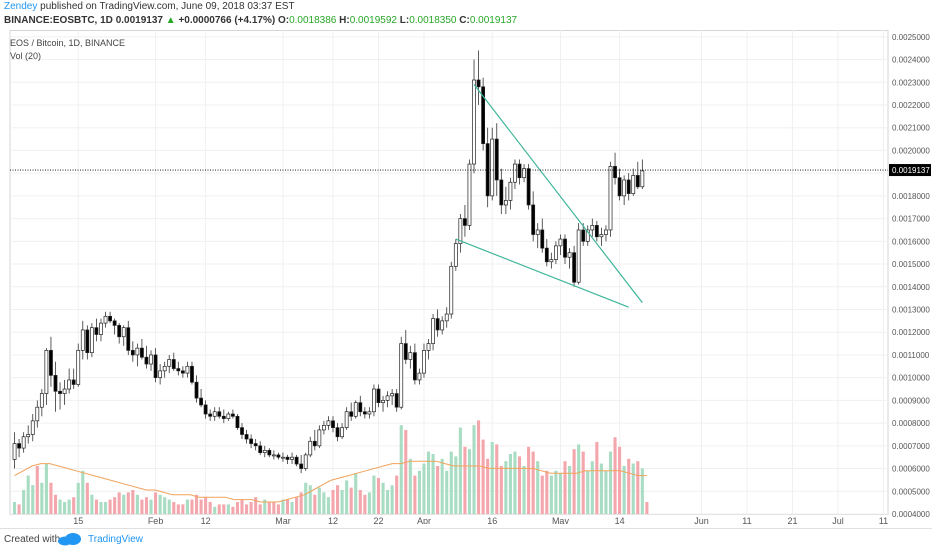  Describe the element at coordinates (911, 491) in the screenshot. I see `y-tick-label: 0.0005000` at that location.